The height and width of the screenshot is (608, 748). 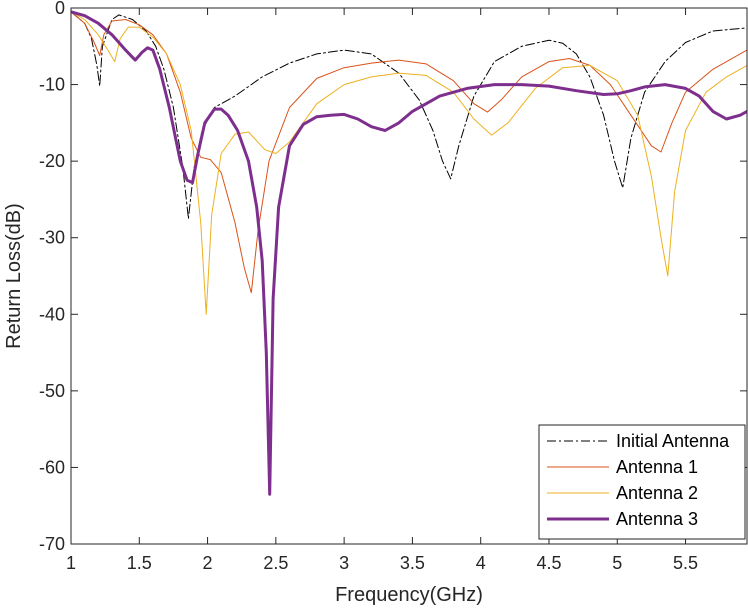 I want to click on y-tick-label: 0, so click(x=60, y=9).